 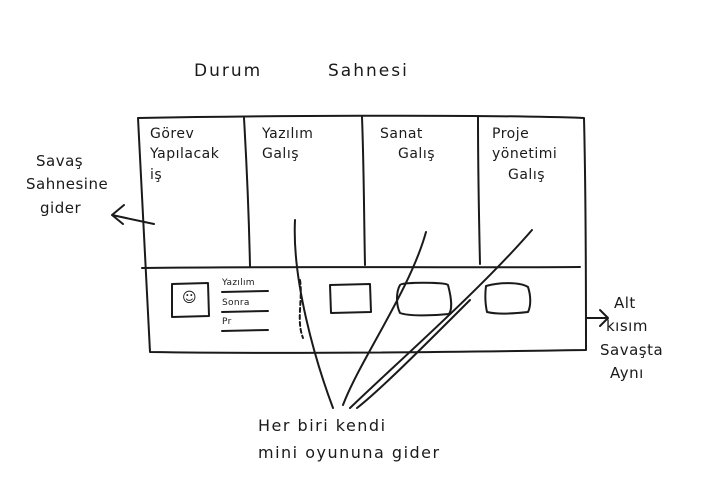 I want to click on column-2-line-1: Yazılım, so click(x=288, y=134).